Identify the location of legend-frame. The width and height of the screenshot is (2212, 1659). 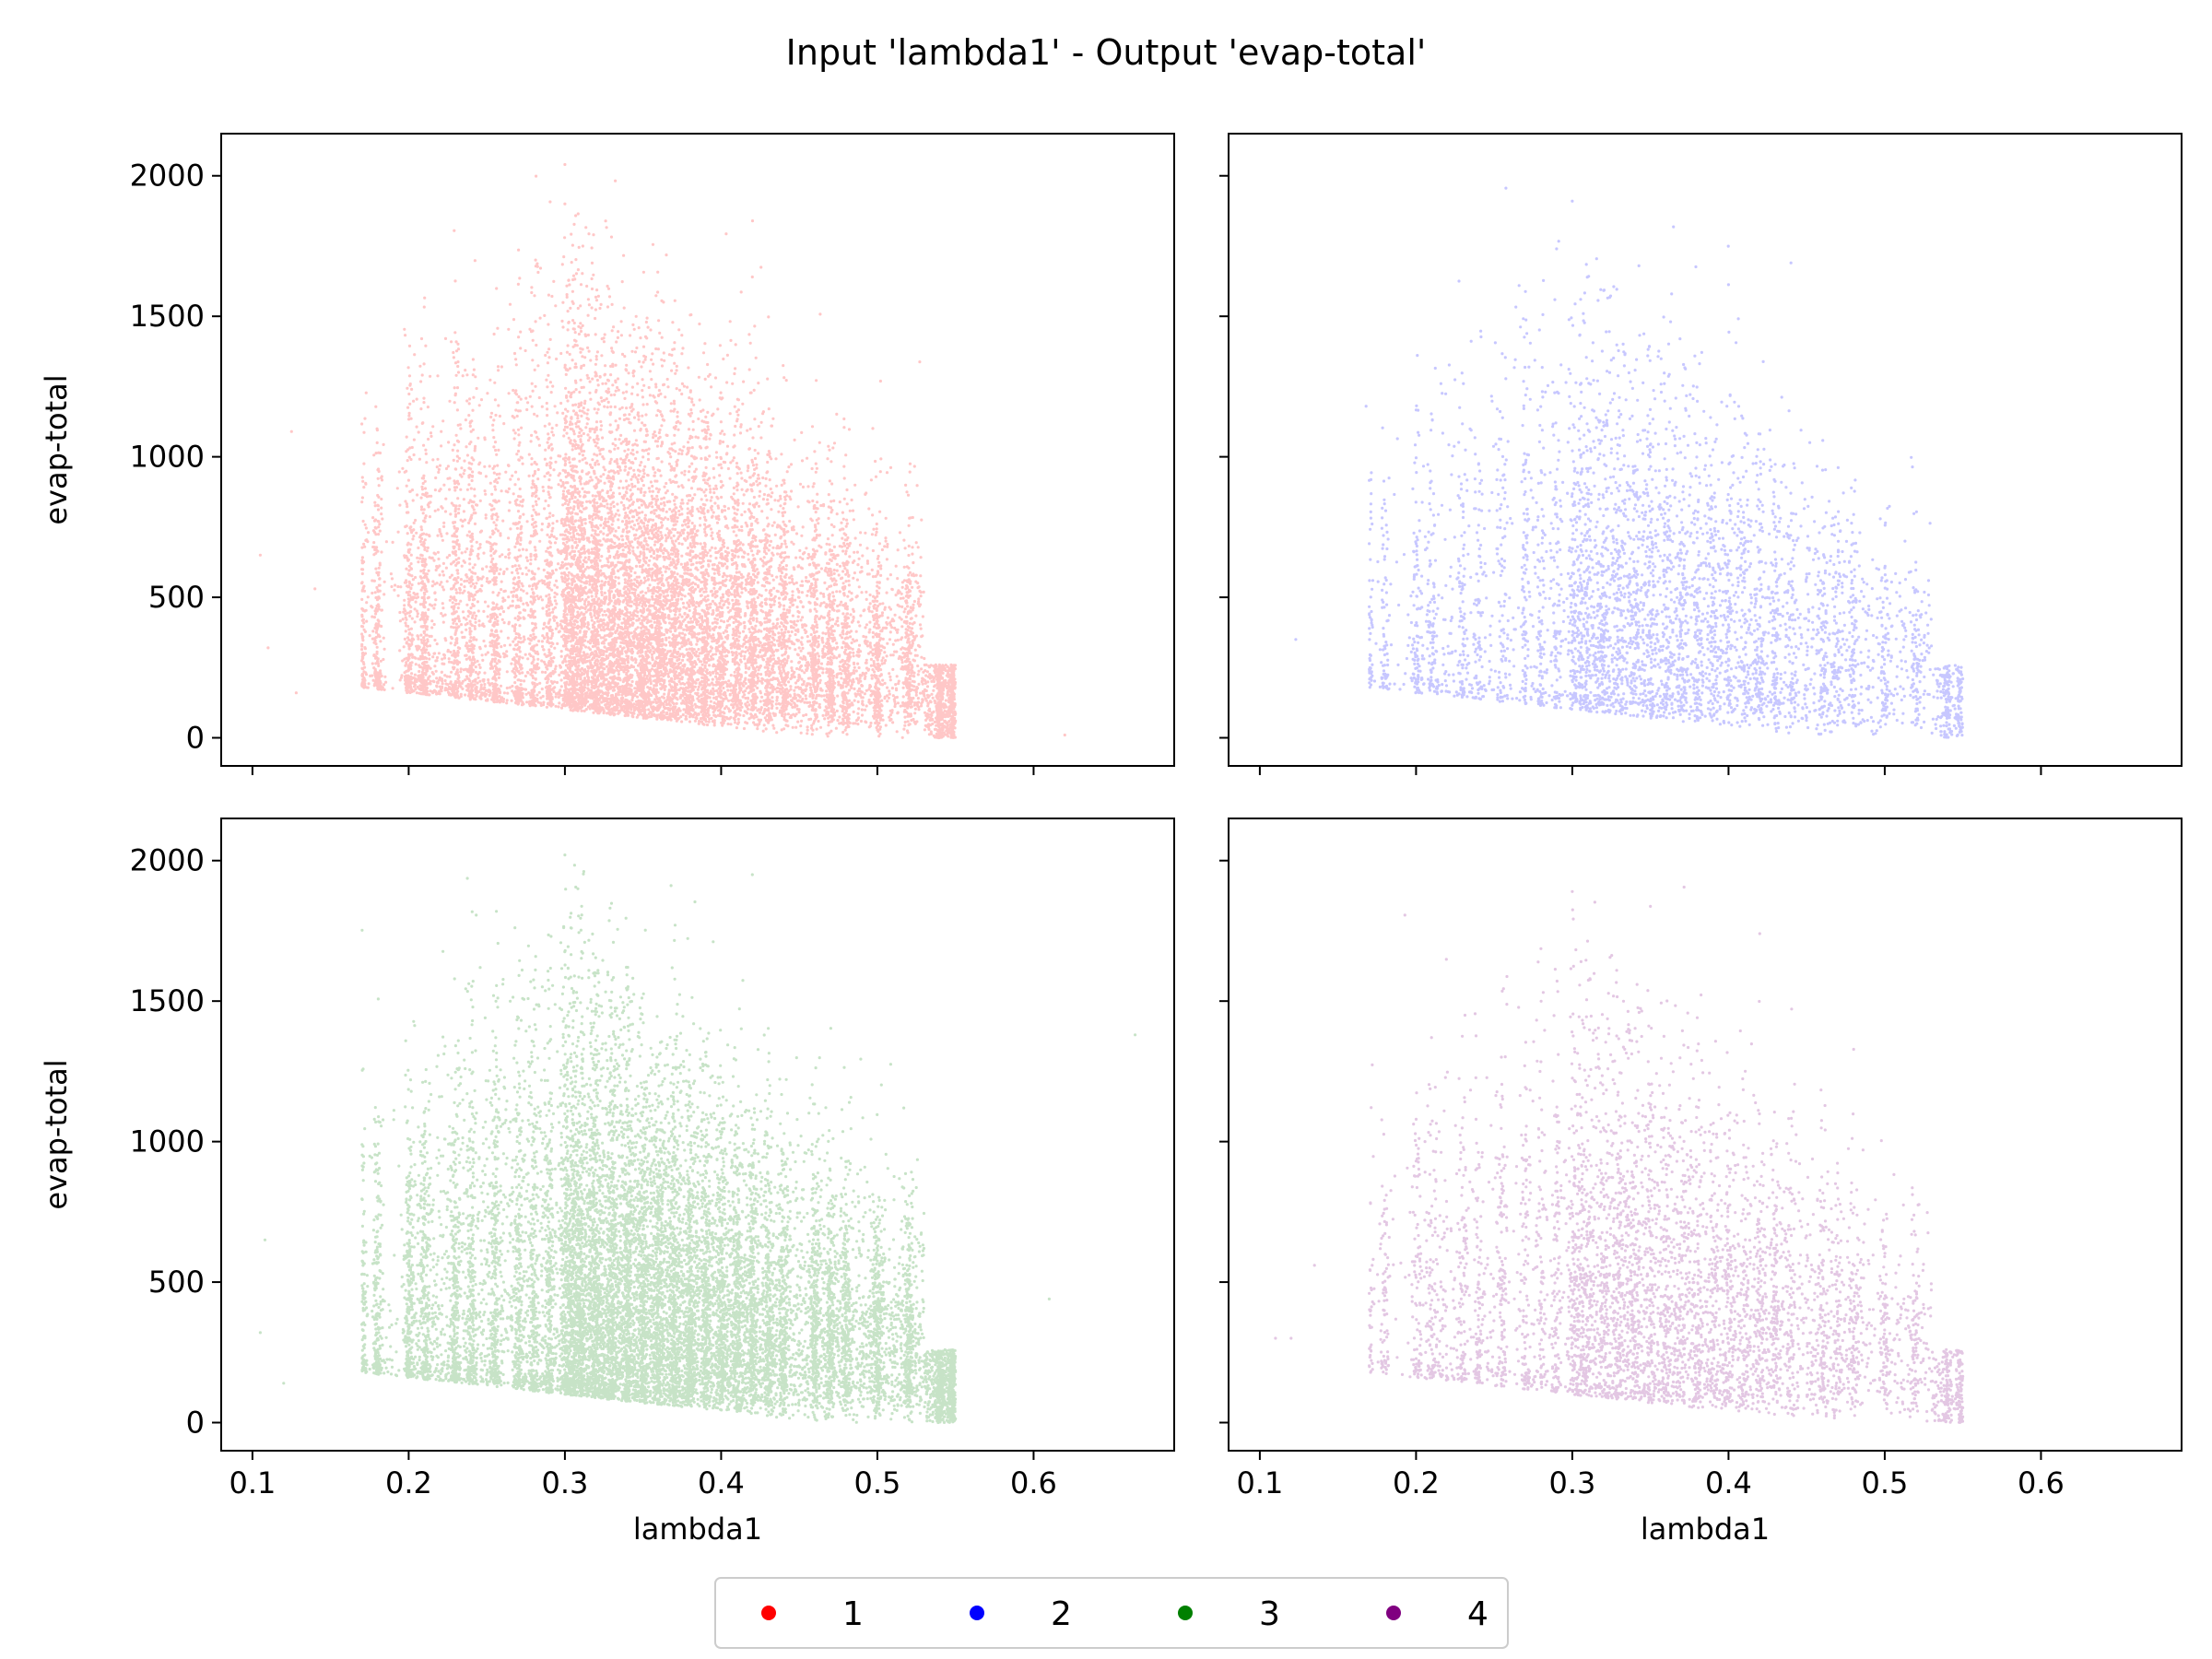
(1111, 1613).